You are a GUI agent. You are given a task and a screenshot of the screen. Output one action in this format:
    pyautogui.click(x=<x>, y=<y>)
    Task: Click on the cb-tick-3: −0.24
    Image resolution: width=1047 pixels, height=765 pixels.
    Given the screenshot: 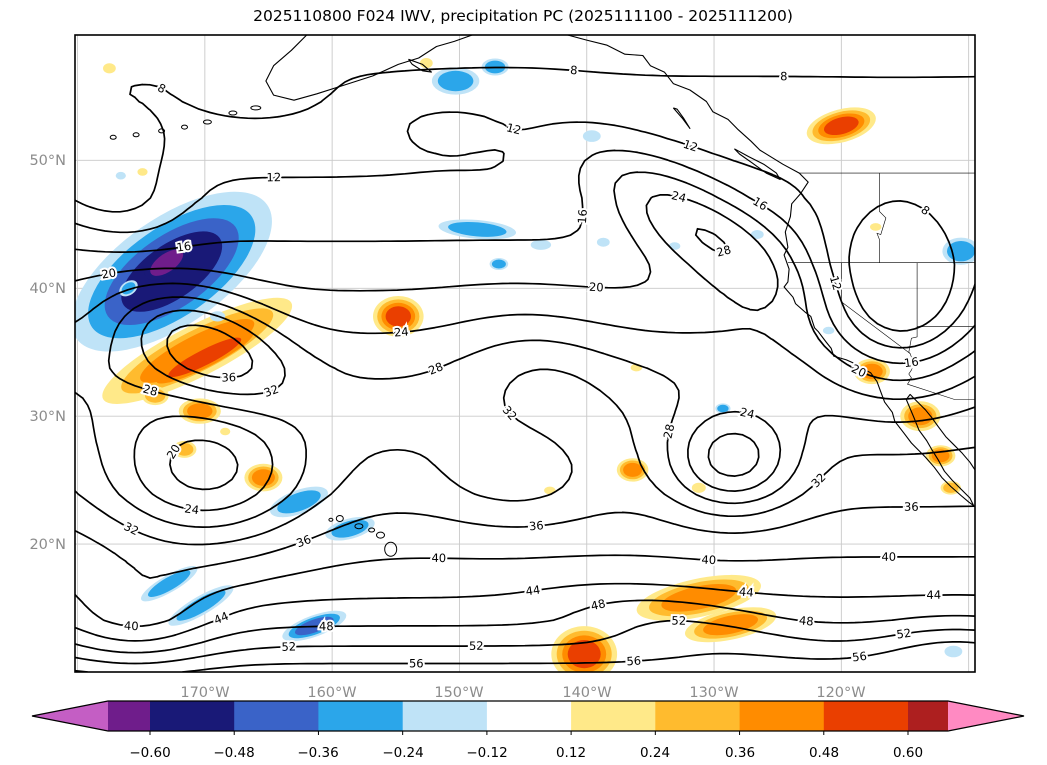 What is the action you would take?
    pyautogui.click(x=402, y=753)
    